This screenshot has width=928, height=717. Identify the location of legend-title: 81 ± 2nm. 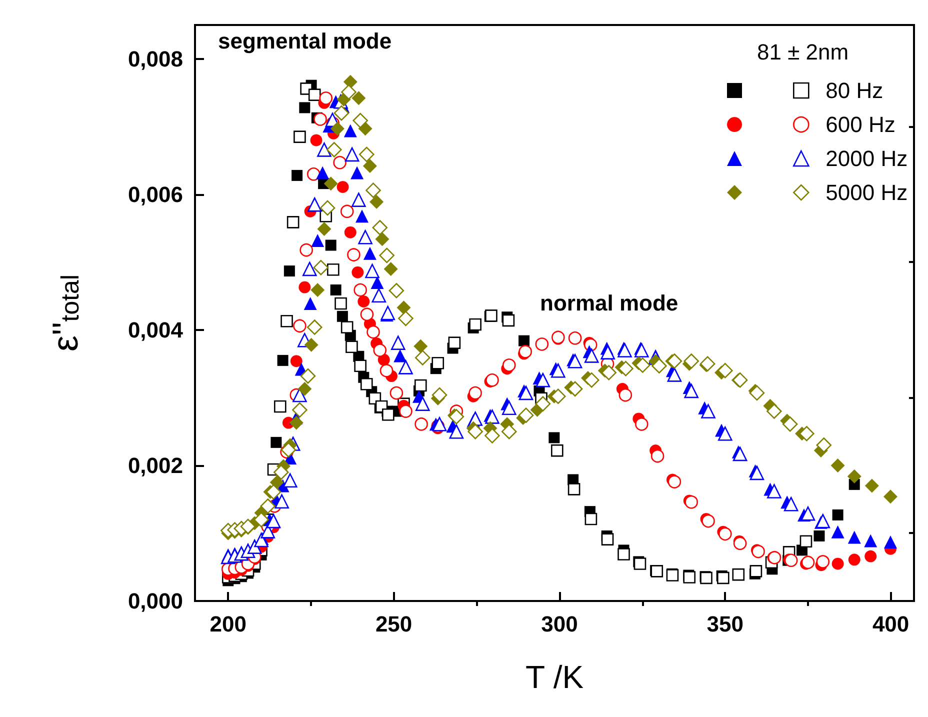
(803, 52).